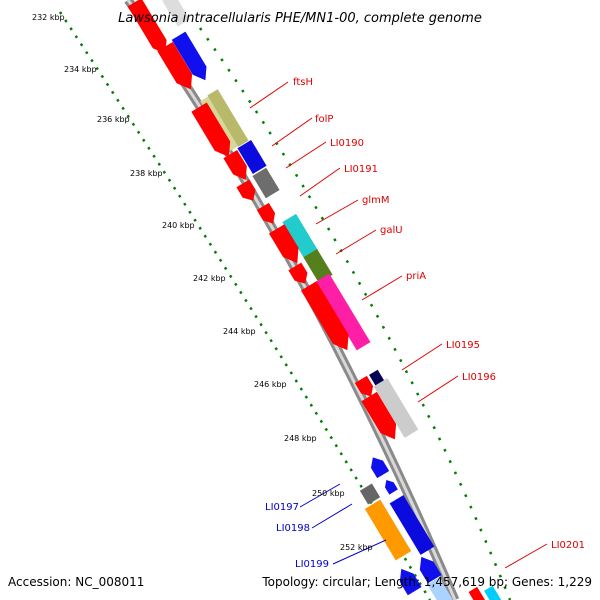 This screenshot has height=600, width=600. What do you see at coordinates (146, 173) in the screenshot?
I see `tick-label: 238 kbp` at bounding box center [146, 173].